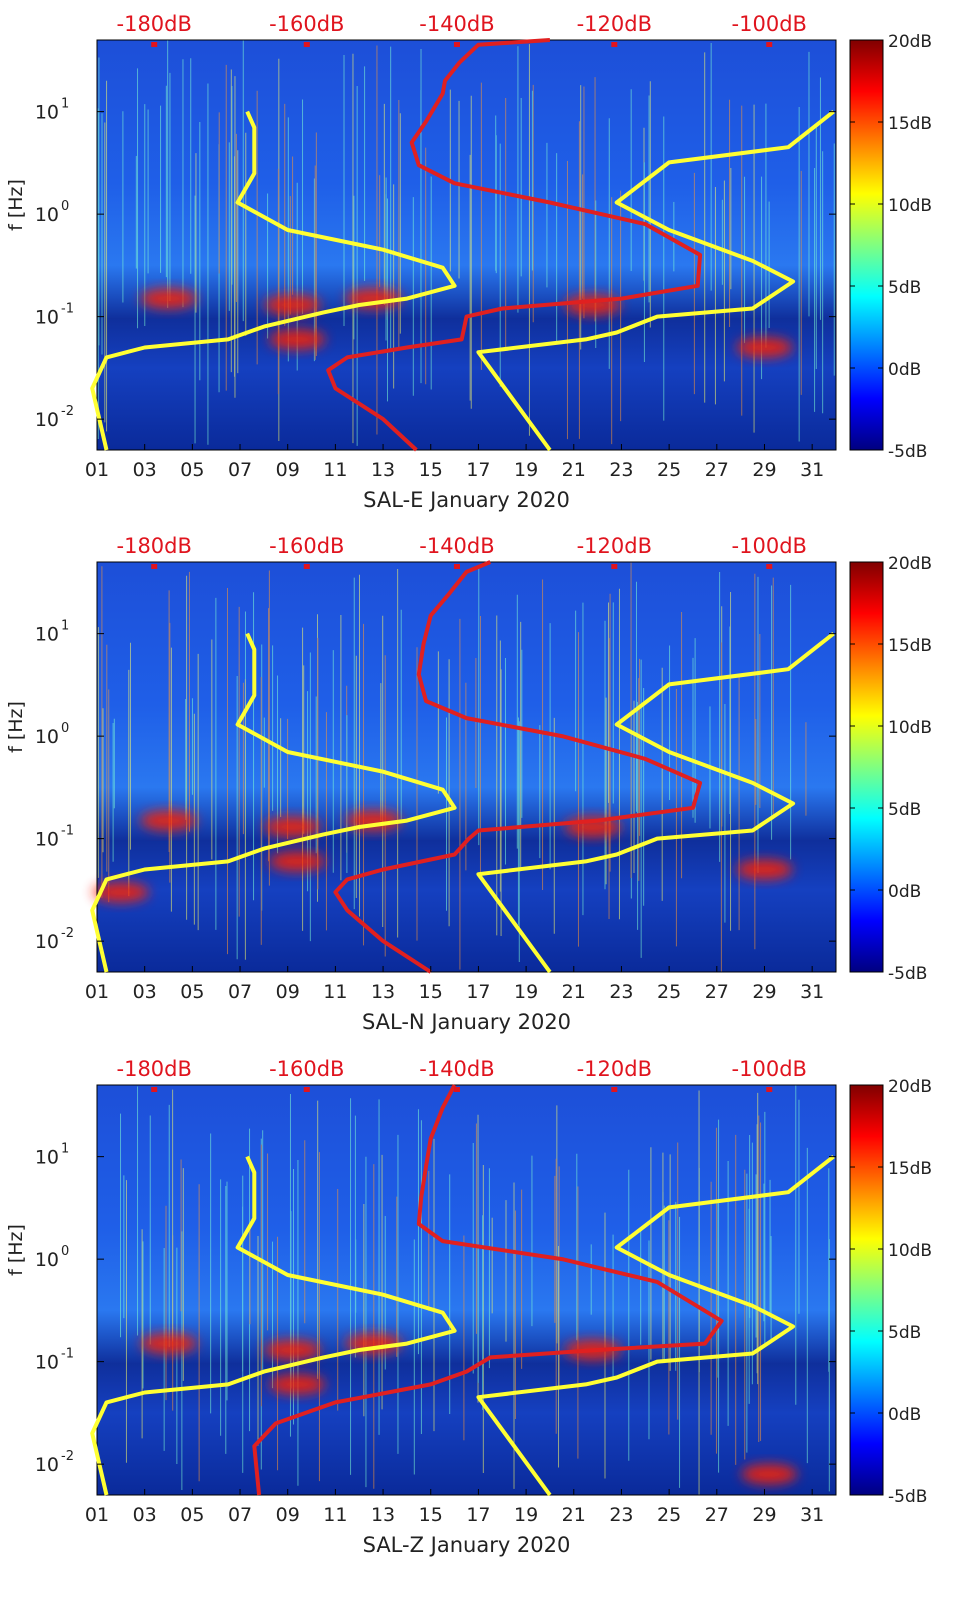 Image resolution: width=962 pixels, height=1603 pixels. Describe the element at coordinates (574, 1515) in the screenshot. I see `x-tick-label: 21` at that location.